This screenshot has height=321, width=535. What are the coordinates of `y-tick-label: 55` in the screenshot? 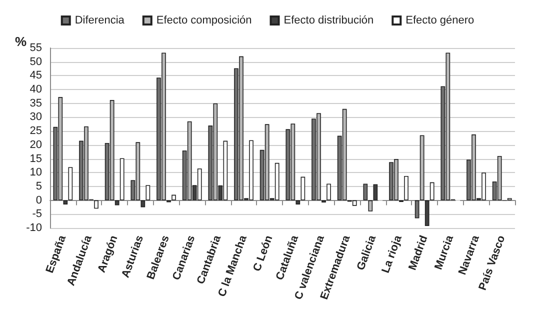 It's located at (36, 48).